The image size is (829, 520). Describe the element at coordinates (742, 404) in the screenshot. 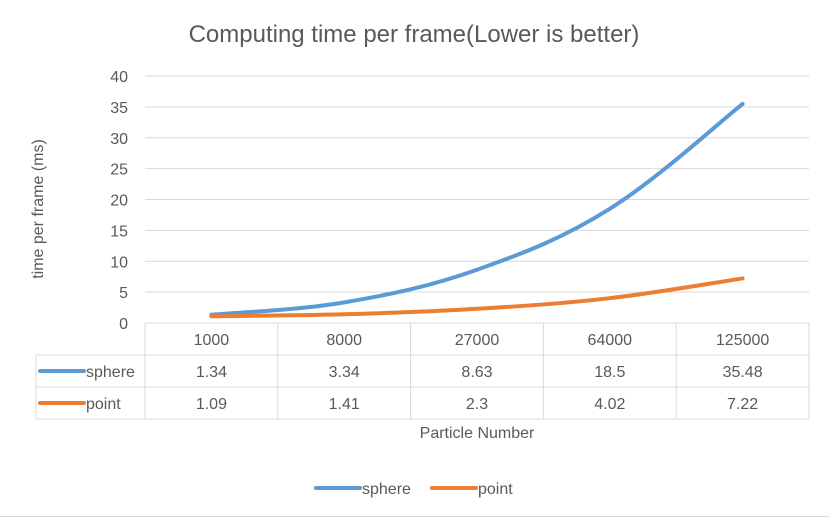

I see `data-label: 7.22` at that location.